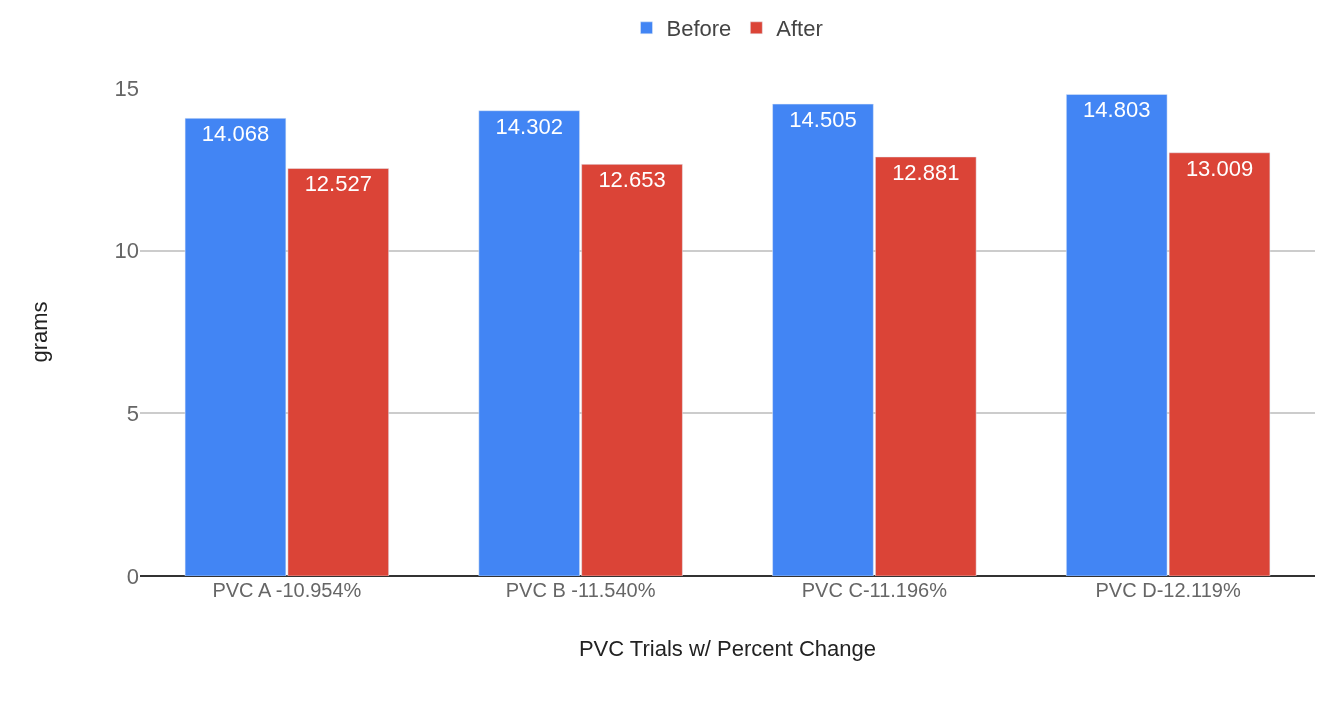 This screenshot has width=1327, height=702. Describe the element at coordinates (580, 590) in the screenshot. I see `x-tick-label: PVC B -11.540%` at that location.